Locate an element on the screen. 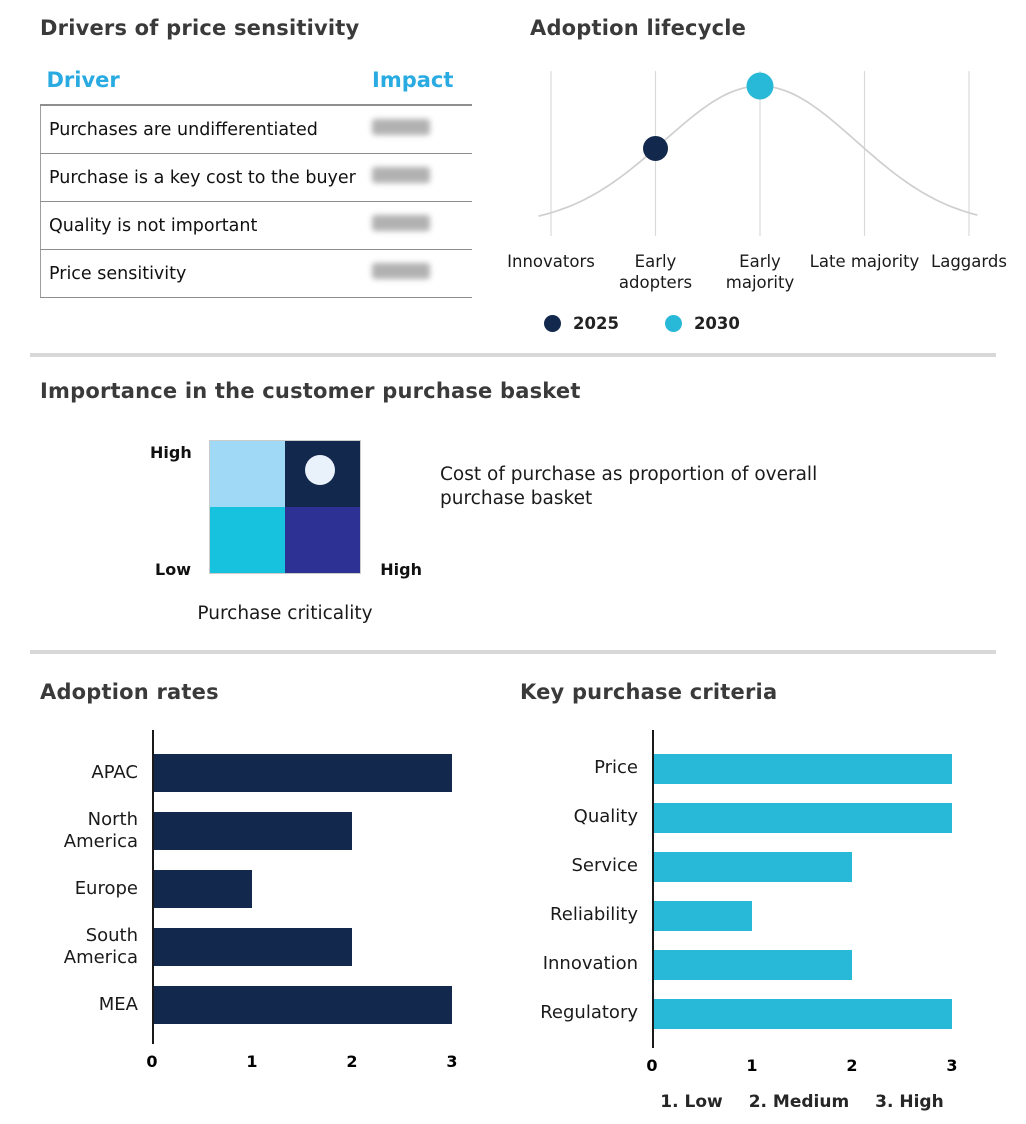  bar-row: APAC is located at coordinates (280, 773).